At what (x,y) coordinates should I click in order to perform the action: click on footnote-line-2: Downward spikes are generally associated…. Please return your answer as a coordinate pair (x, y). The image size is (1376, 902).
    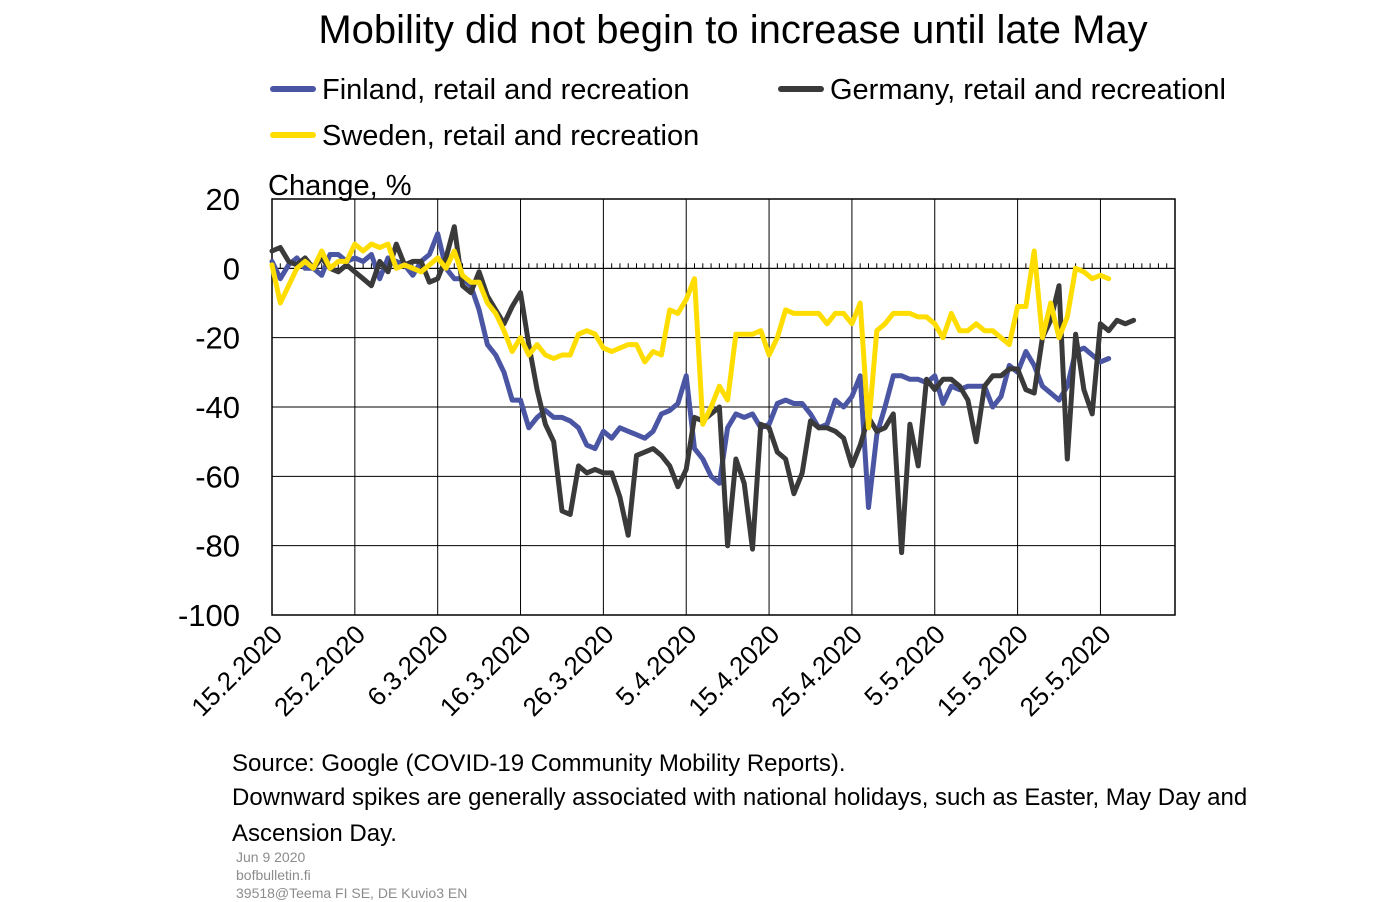
    Looking at the image, I should click on (740, 797).